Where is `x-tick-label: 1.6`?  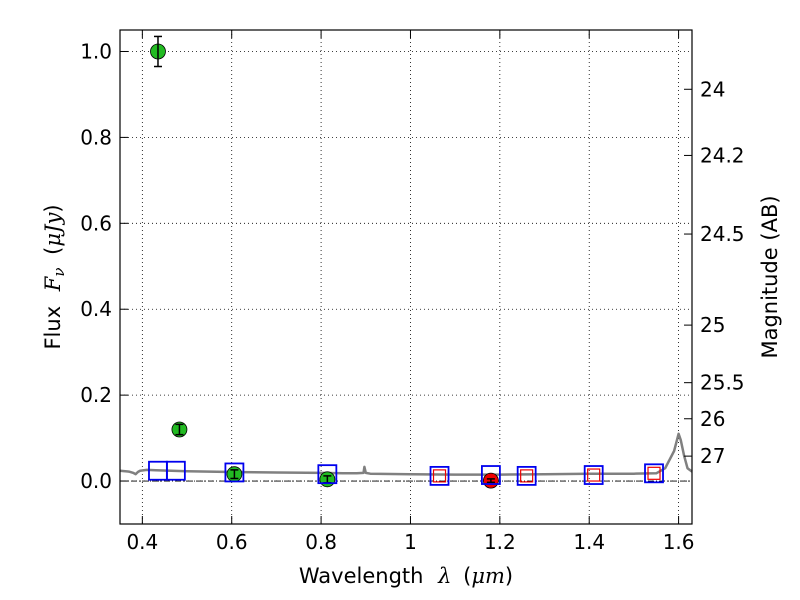 x-tick-label: 1.6 is located at coordinates (679, 542).